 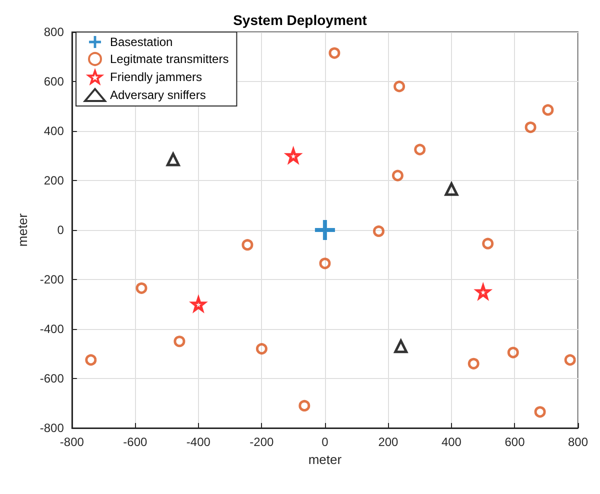 I want to click on x-tick-label: -800, so click(x=72, y=442).